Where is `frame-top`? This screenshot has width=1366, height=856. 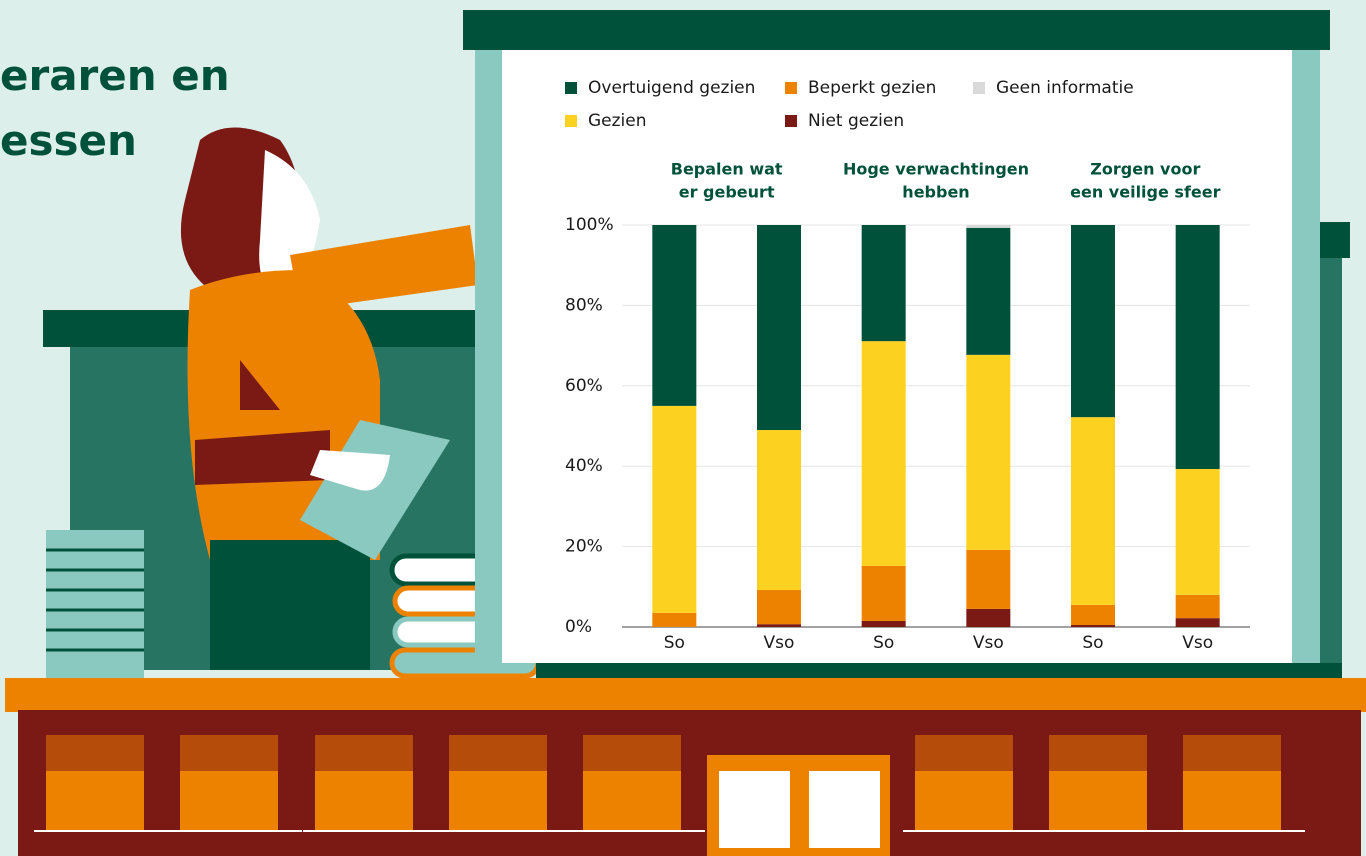
frame-top is located at coordinates (896, 30).